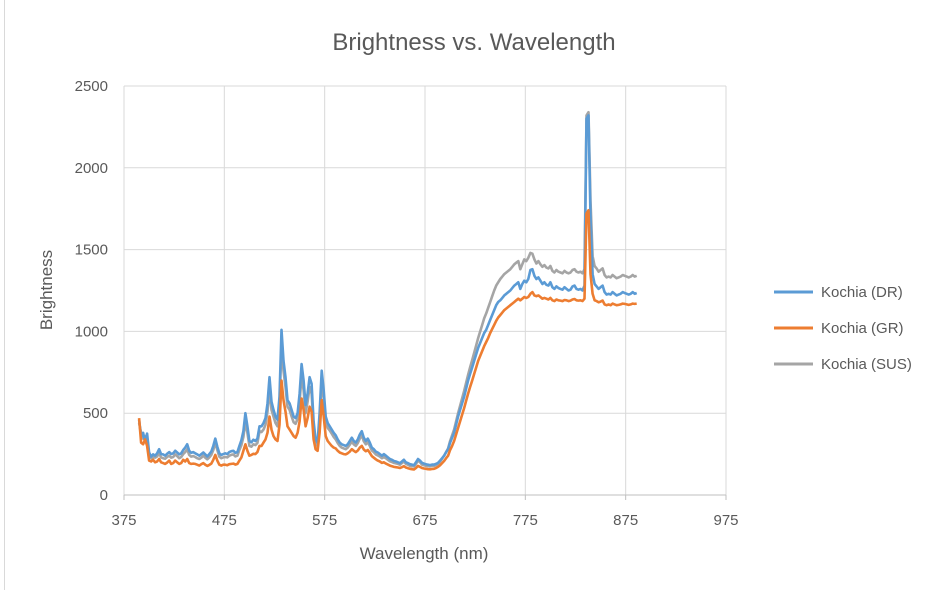  Describe the element at coordinates (866, 364) in the screenshot. I see `legend-label: Kochia (SUS)` at that location.